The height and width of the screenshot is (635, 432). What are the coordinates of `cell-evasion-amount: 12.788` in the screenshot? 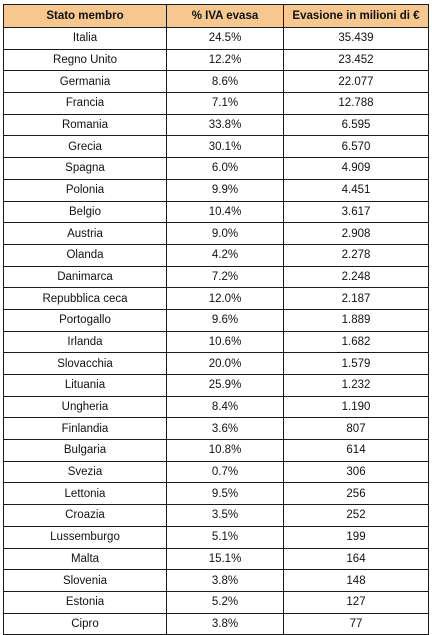 It's located at (356, 103).